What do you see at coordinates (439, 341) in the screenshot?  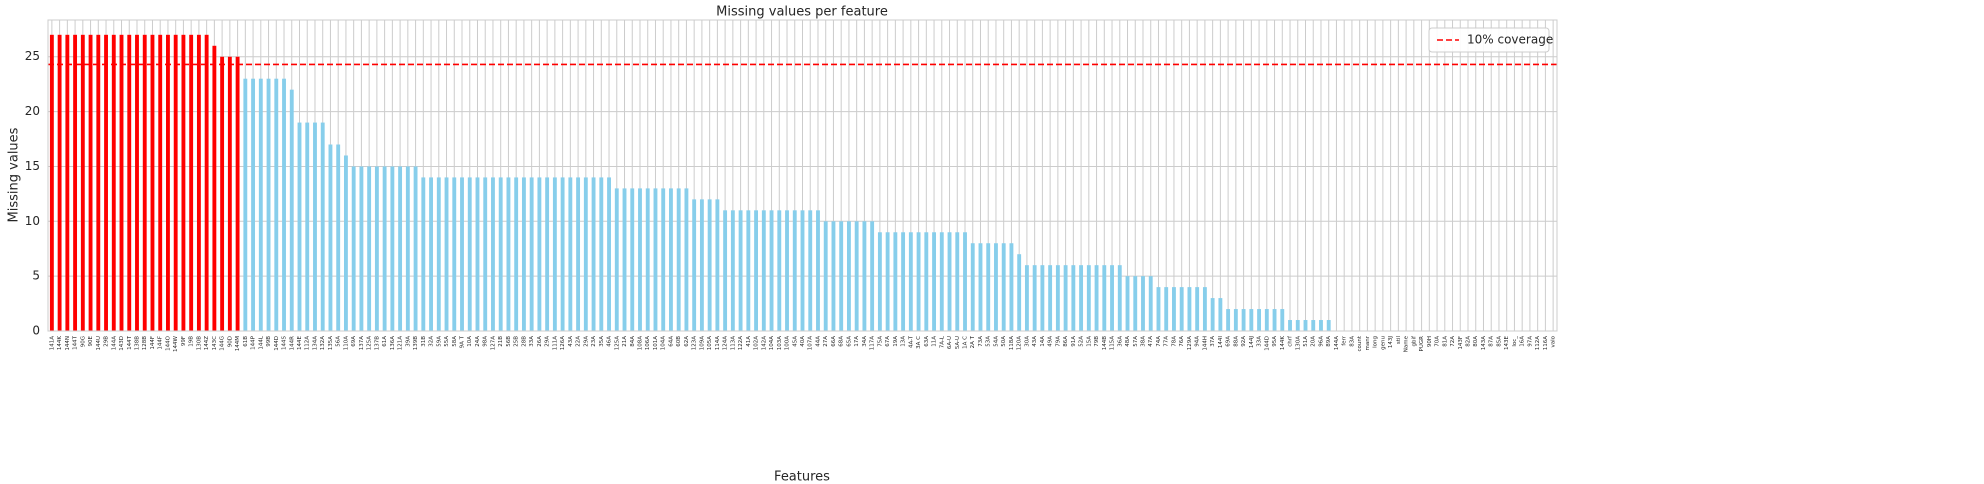 I see `x-tick-label: 59A` at bounding box center [439, 341].